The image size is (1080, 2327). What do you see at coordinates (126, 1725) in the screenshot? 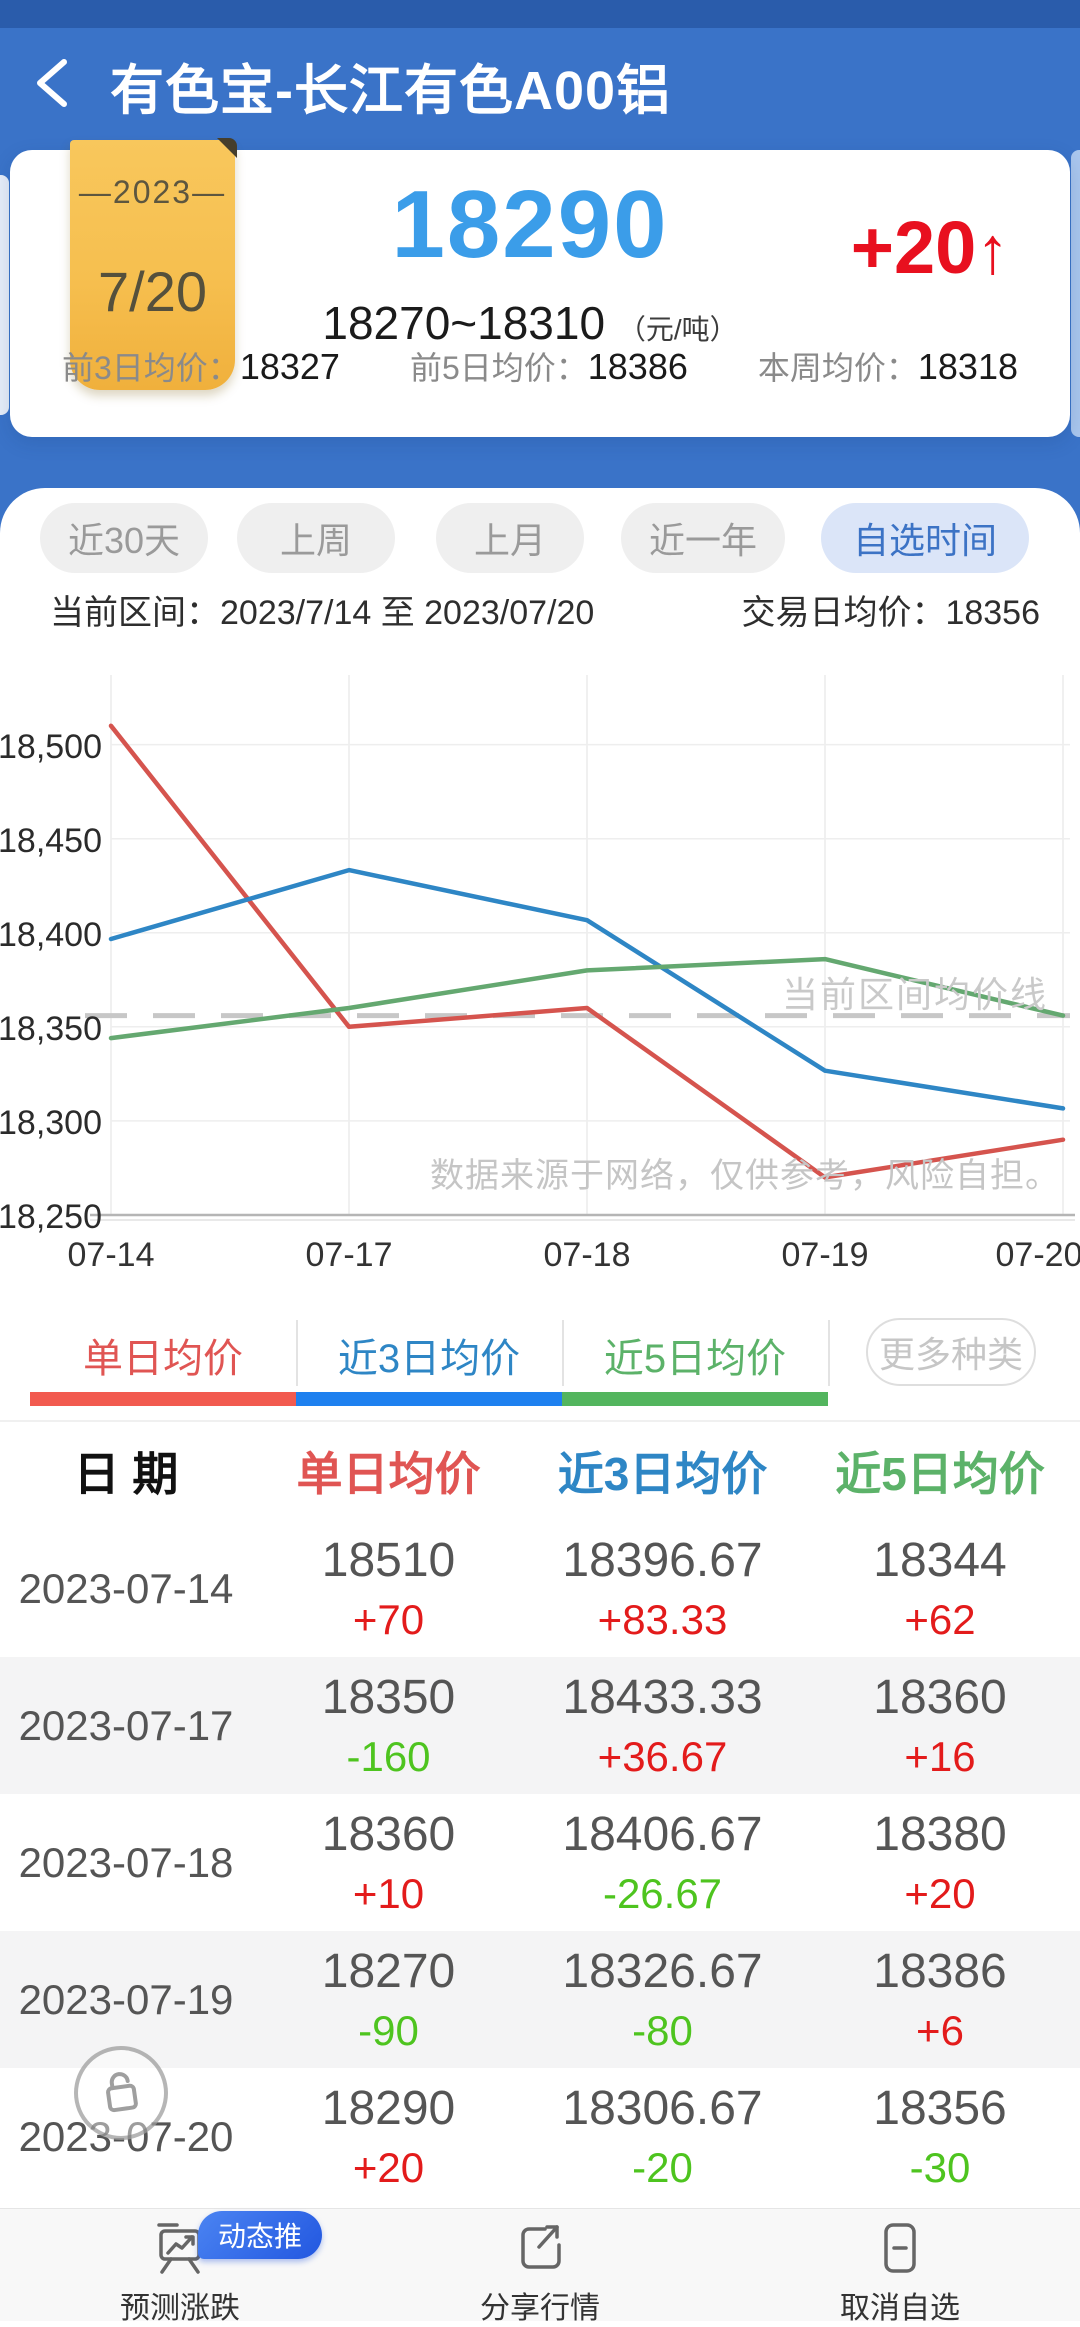
I see `row-date: 2023-07-17` at bounding box center [126, 1725].